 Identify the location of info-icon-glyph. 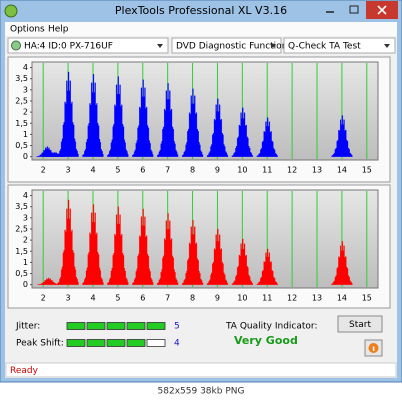
(373, 348).